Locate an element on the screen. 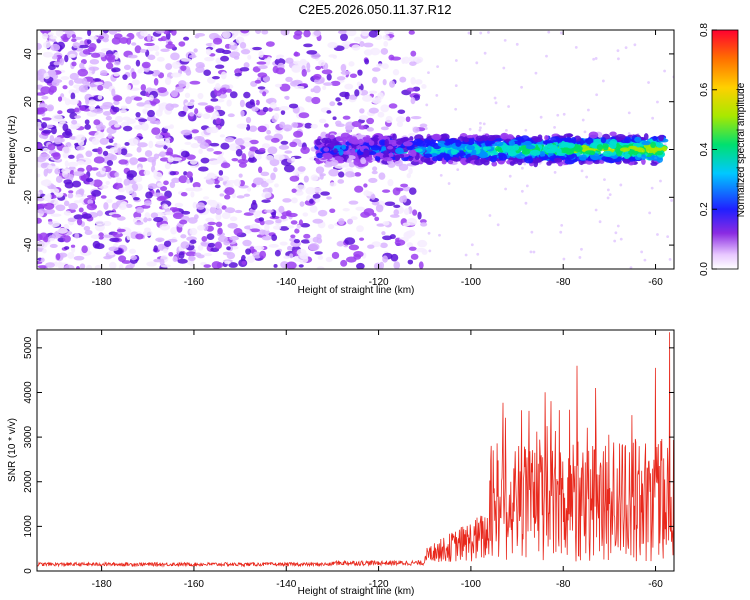 The width and height of the screenshot is (750, 600). spectrogram-xtick-label: -100 is located at coordinates (471, 282).